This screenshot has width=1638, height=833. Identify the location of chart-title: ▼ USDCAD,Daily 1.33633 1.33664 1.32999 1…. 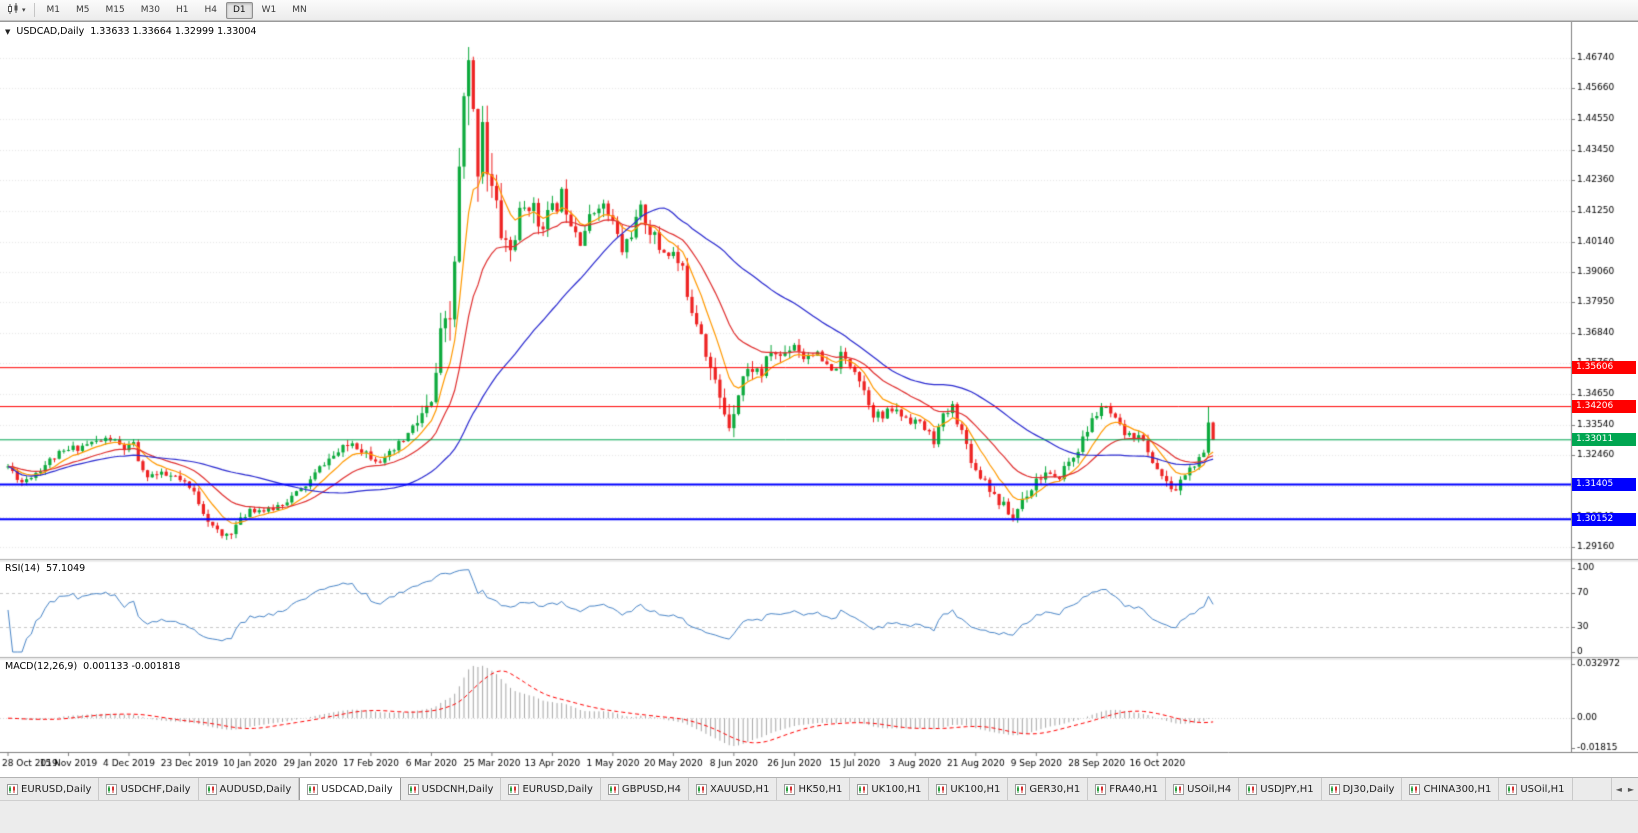
(130, 31).